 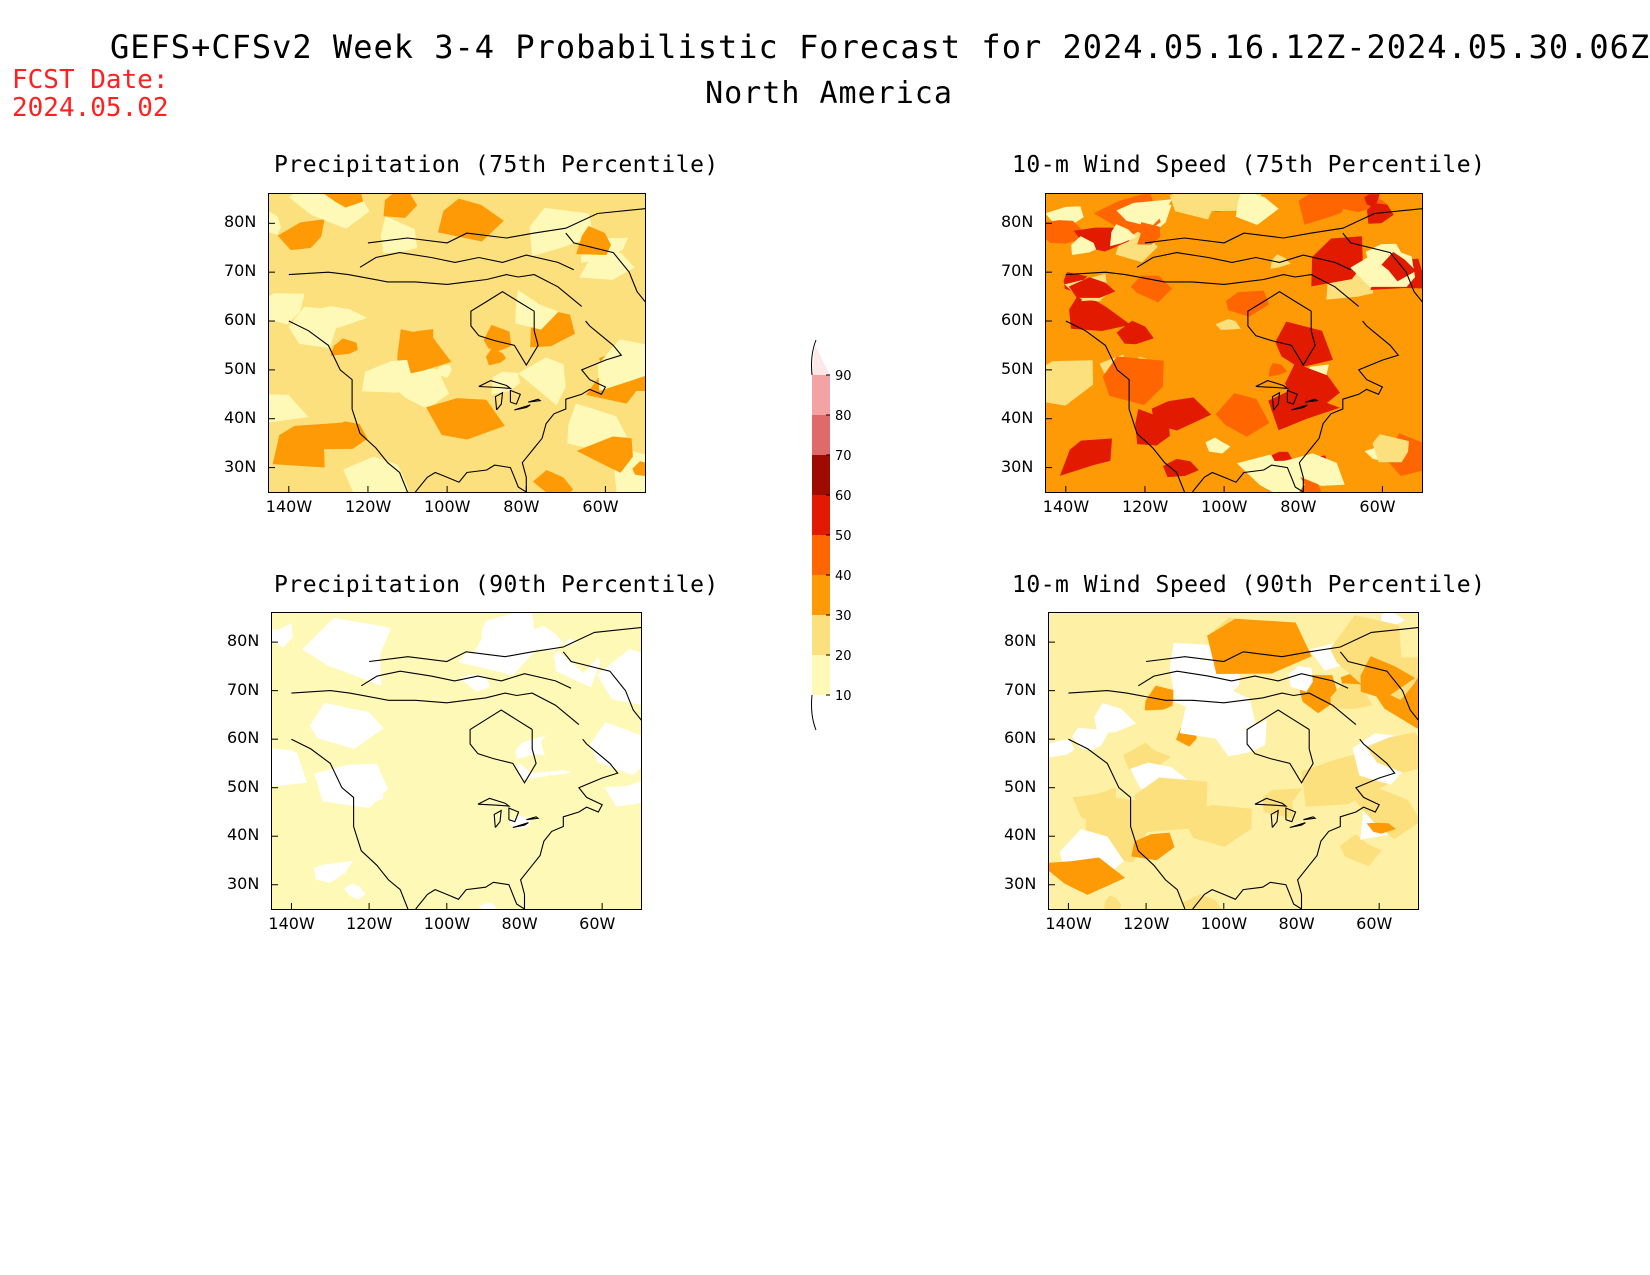 I want to click on colorbar-label: 60, so click(x=843, y=496).